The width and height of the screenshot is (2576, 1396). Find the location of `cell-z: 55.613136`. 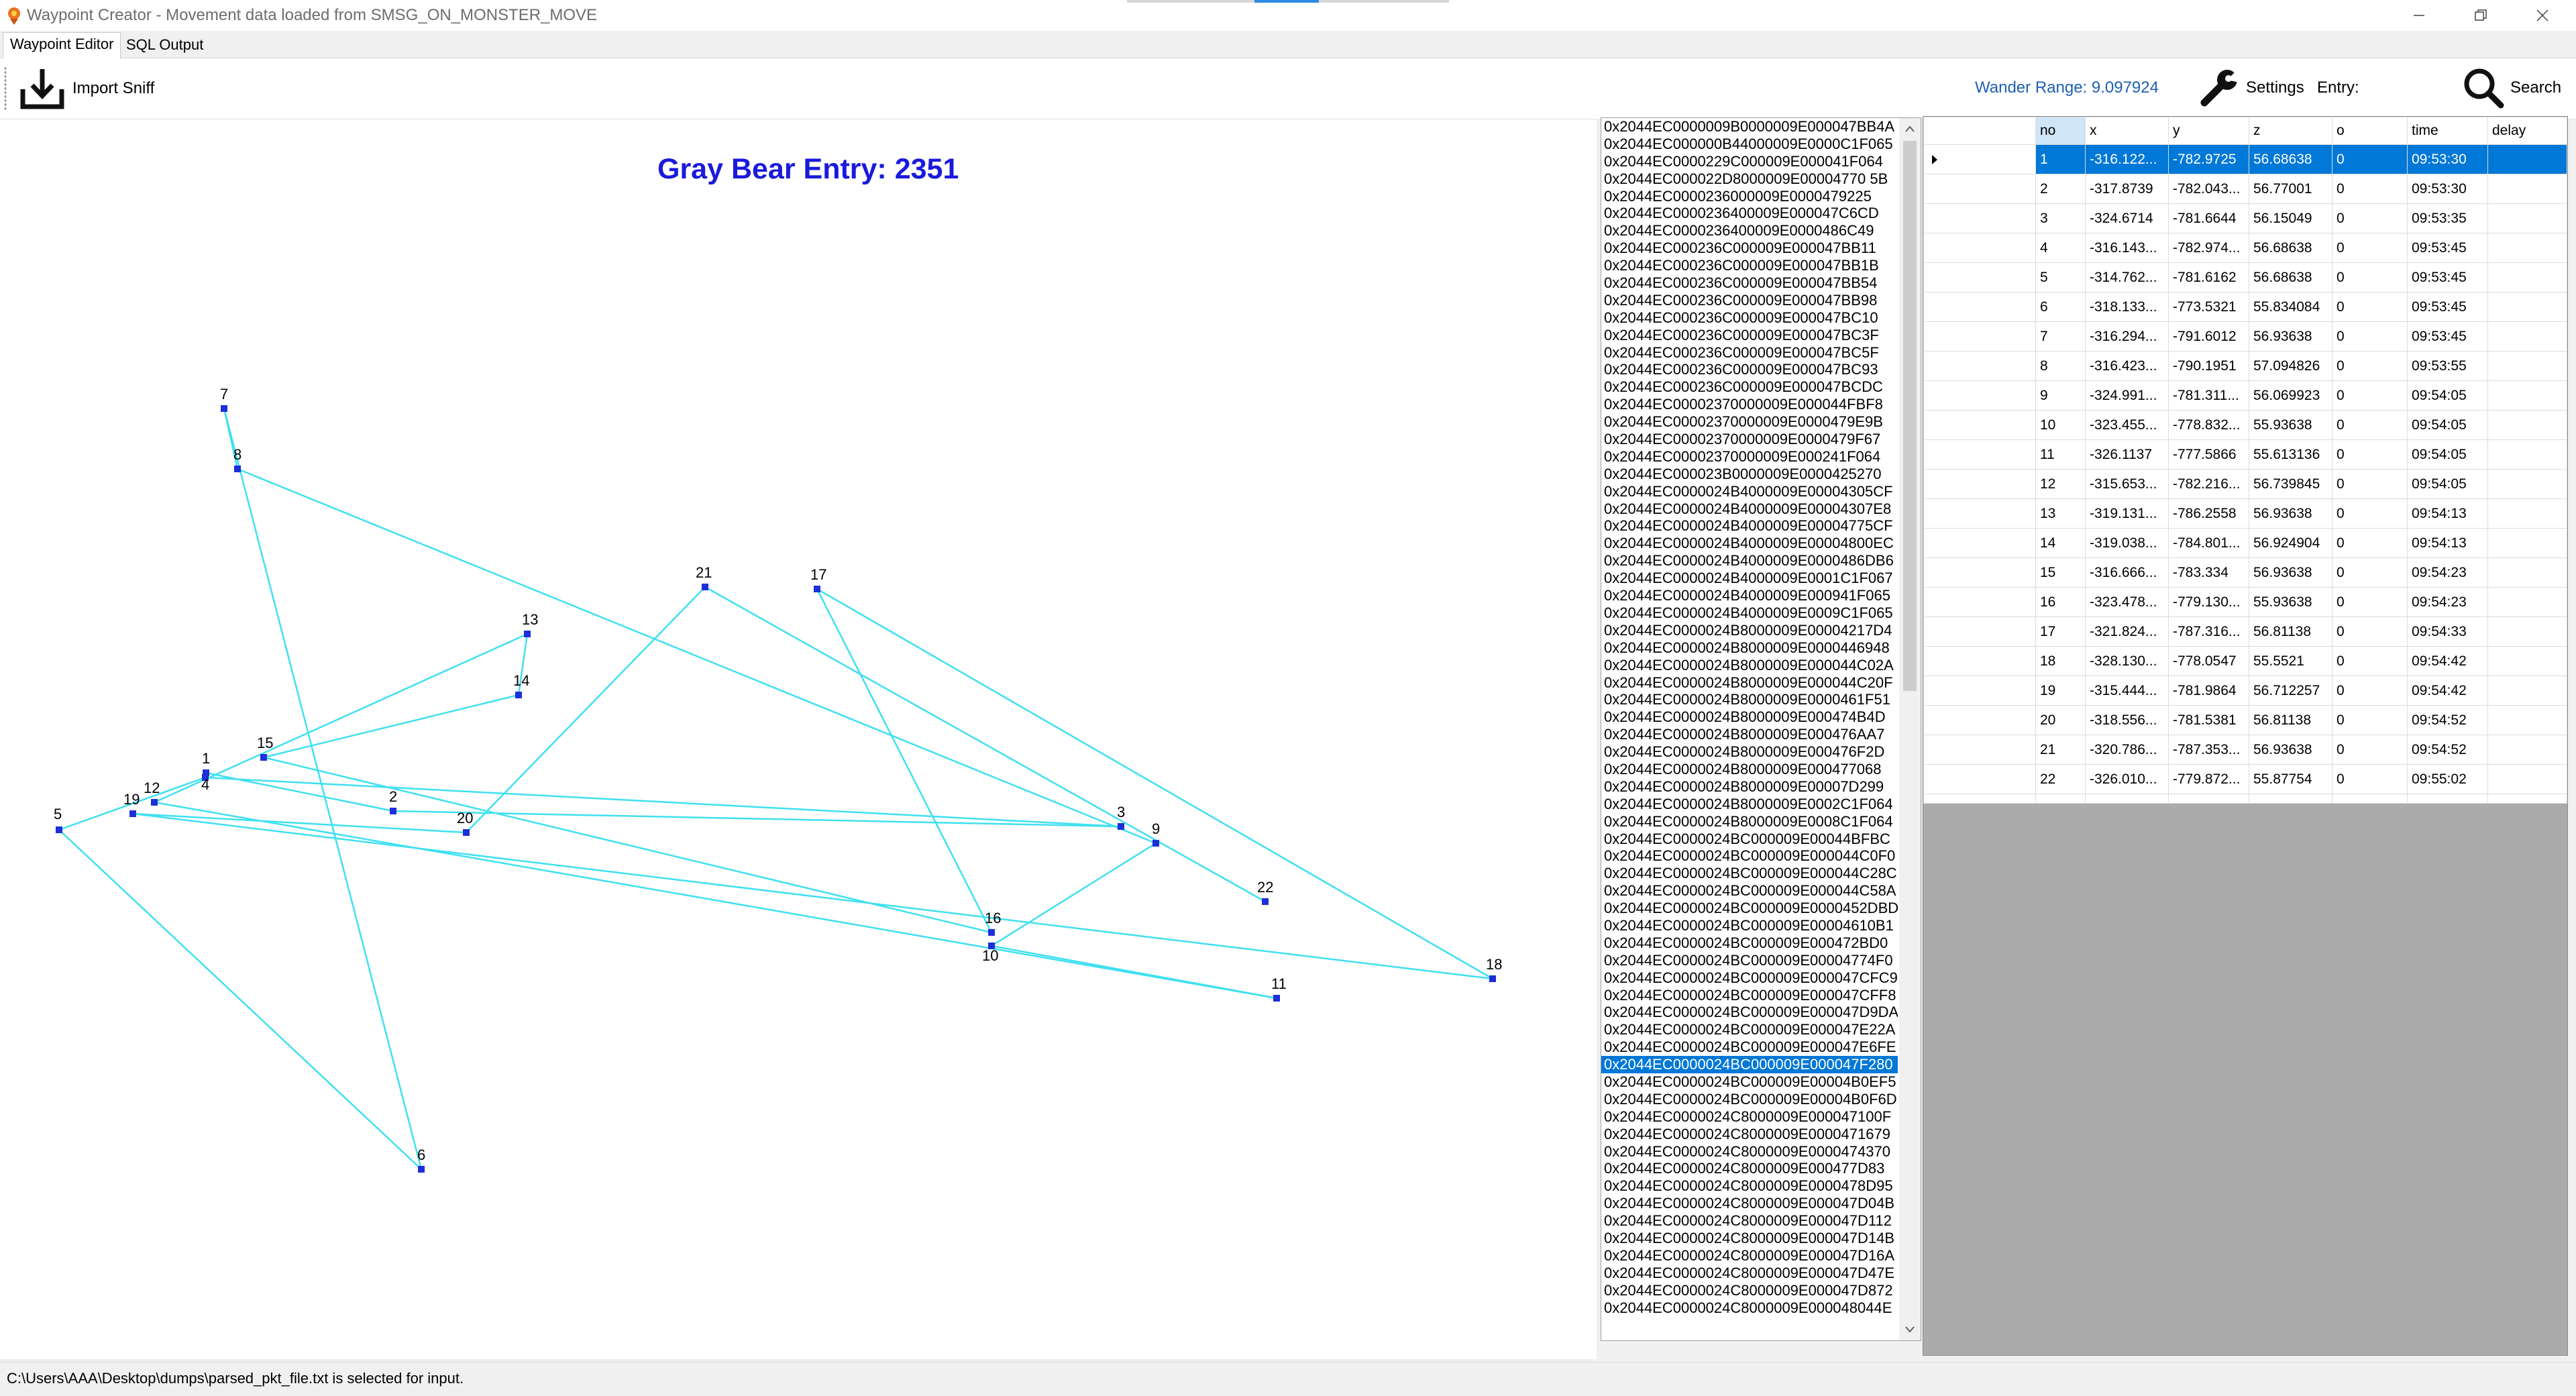

cell-z: 55.613136 is located at coordinates (2290, 454).